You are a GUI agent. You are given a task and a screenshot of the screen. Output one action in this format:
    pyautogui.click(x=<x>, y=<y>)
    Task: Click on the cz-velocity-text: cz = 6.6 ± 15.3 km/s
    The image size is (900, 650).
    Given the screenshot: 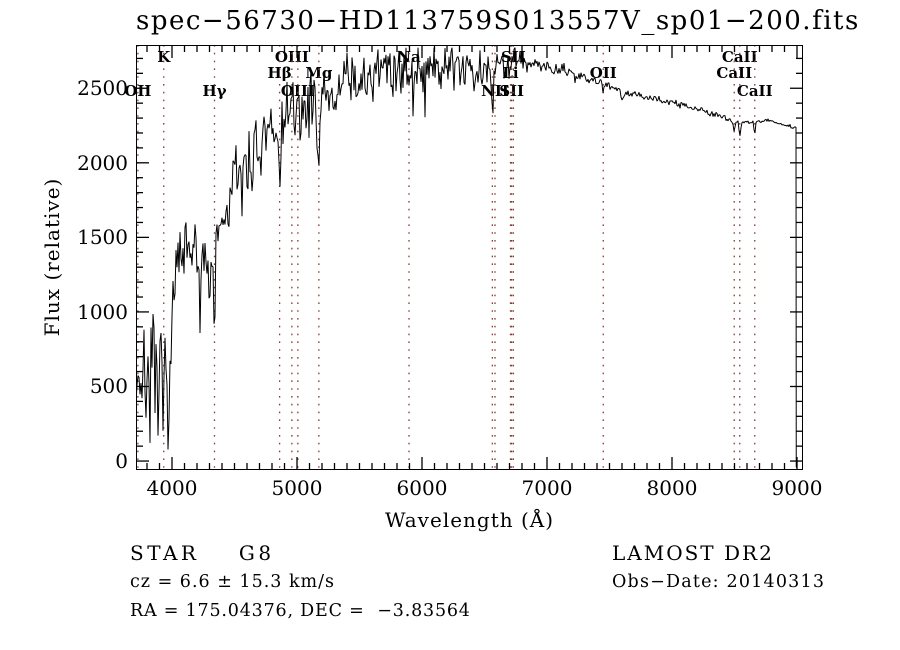 What is the action you would take?
    pyautogui.click(x=233, y=582)
    